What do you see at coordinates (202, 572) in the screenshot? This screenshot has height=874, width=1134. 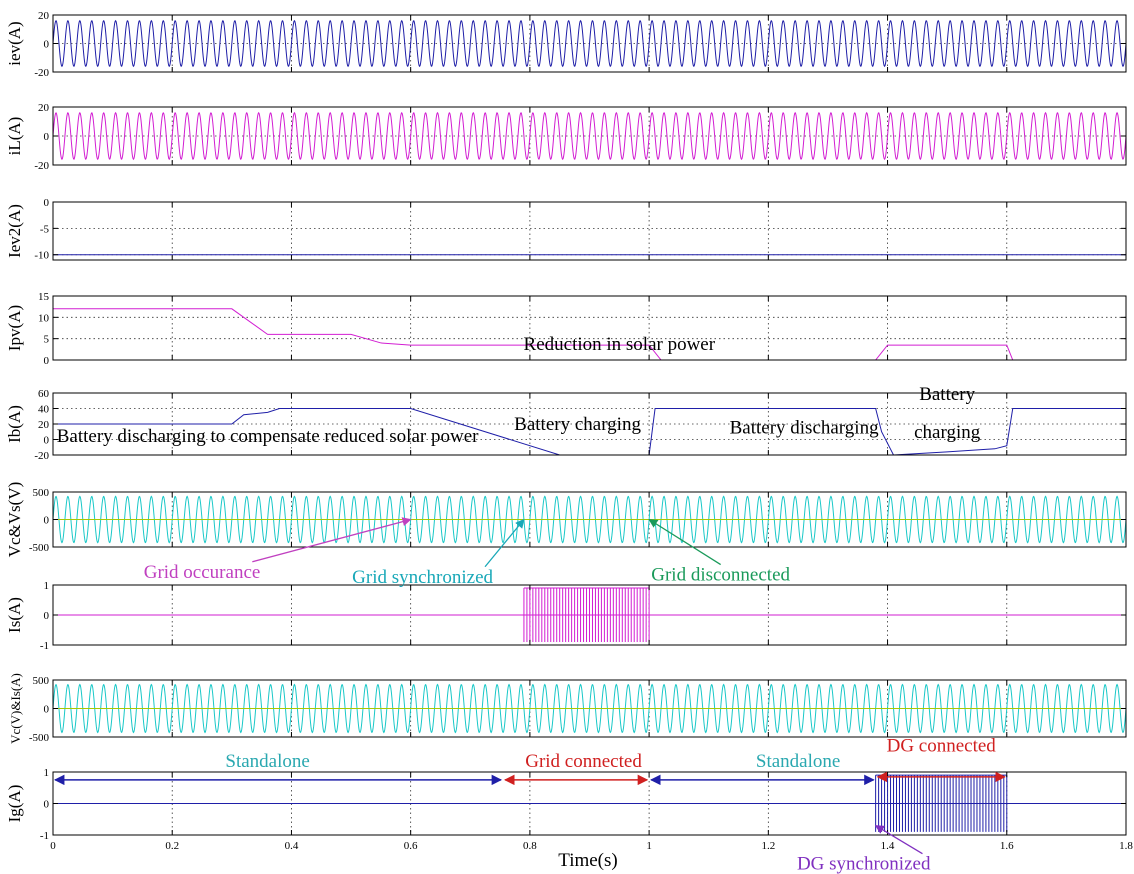 I see `annotation-text: Grid occurance` at bounding box center [202, 572].